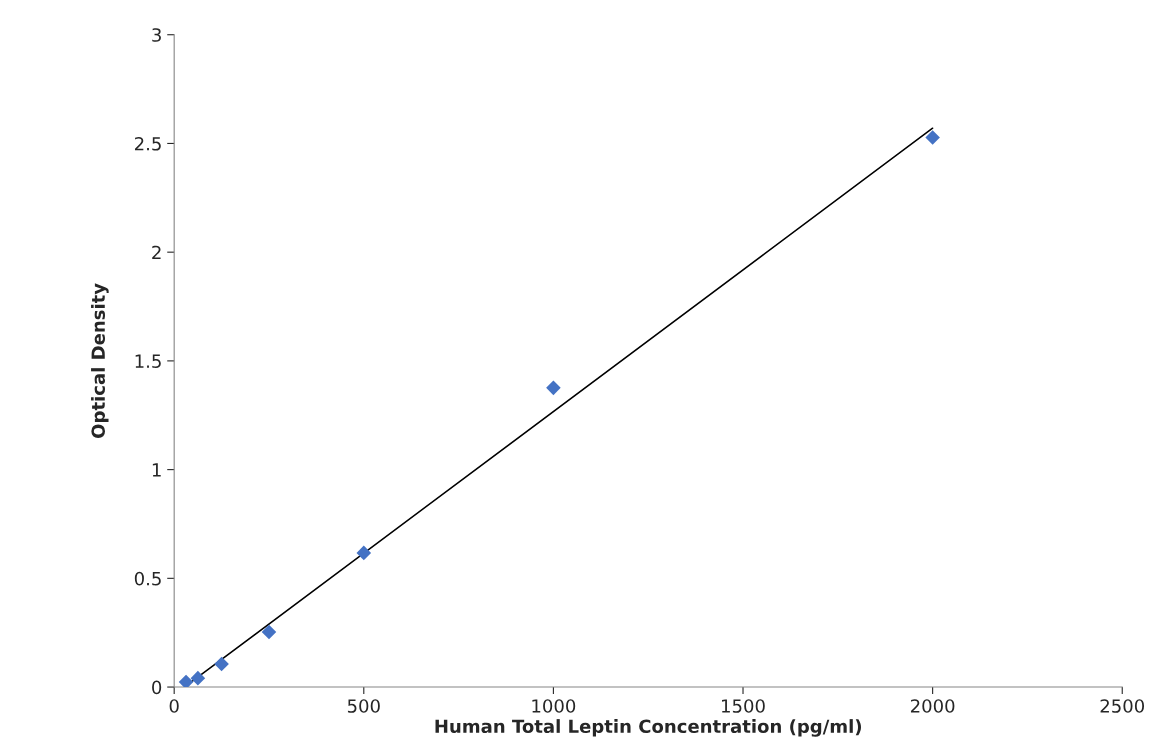  Describe the element at coordinates (147, 578) in the screenshot. I see `y-tick-label: 0.5` at that location.